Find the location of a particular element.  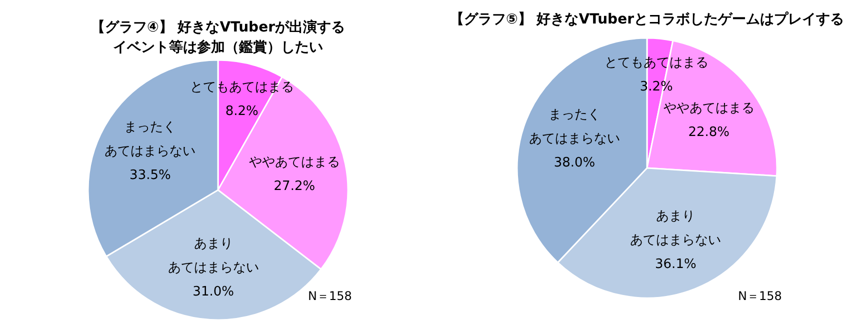

data-label: 27.2% is located at coordinates (295, 186).